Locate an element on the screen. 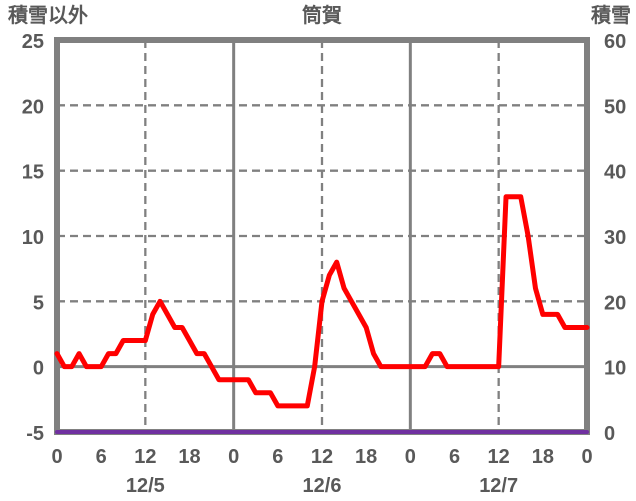  right-y-tick-label: 40 is located at coordinates (615, 173).